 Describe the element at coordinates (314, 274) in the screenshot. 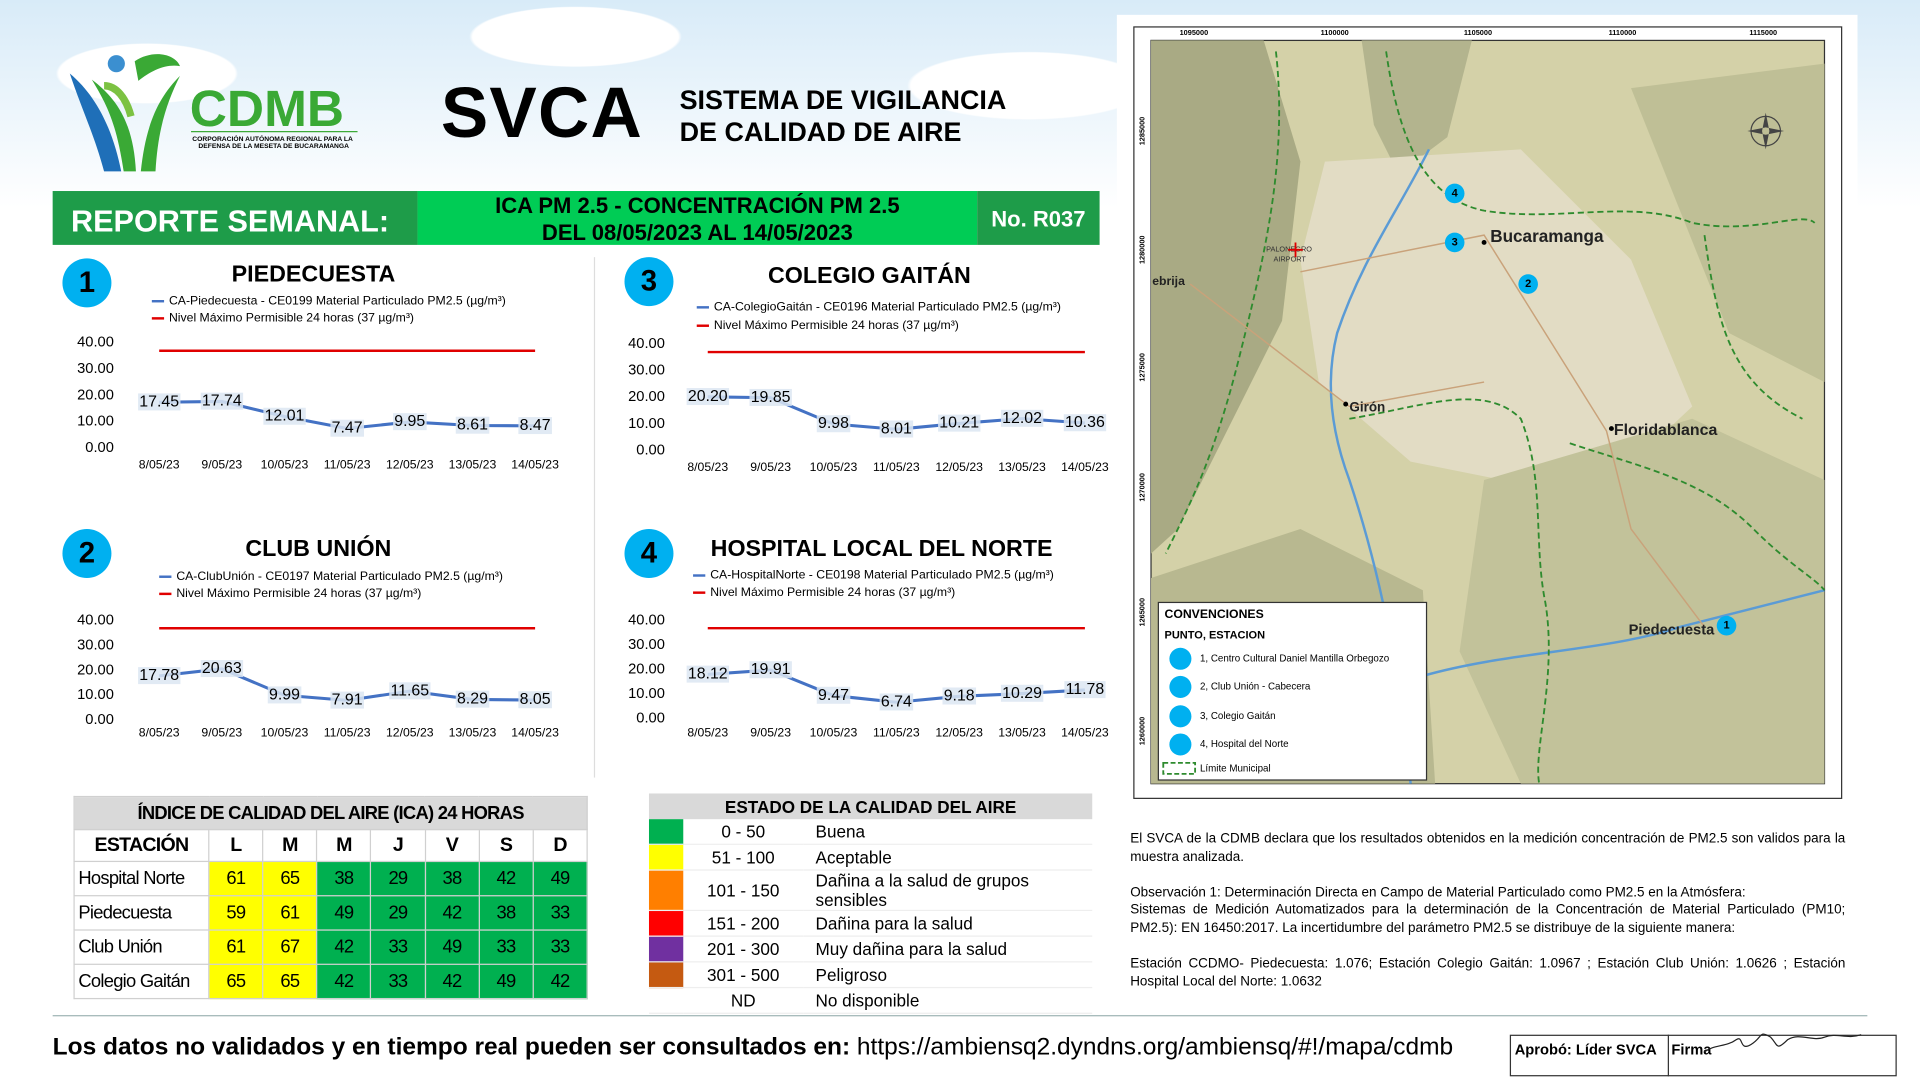

I see `chart-title: PIEDECUESTA` at that location.